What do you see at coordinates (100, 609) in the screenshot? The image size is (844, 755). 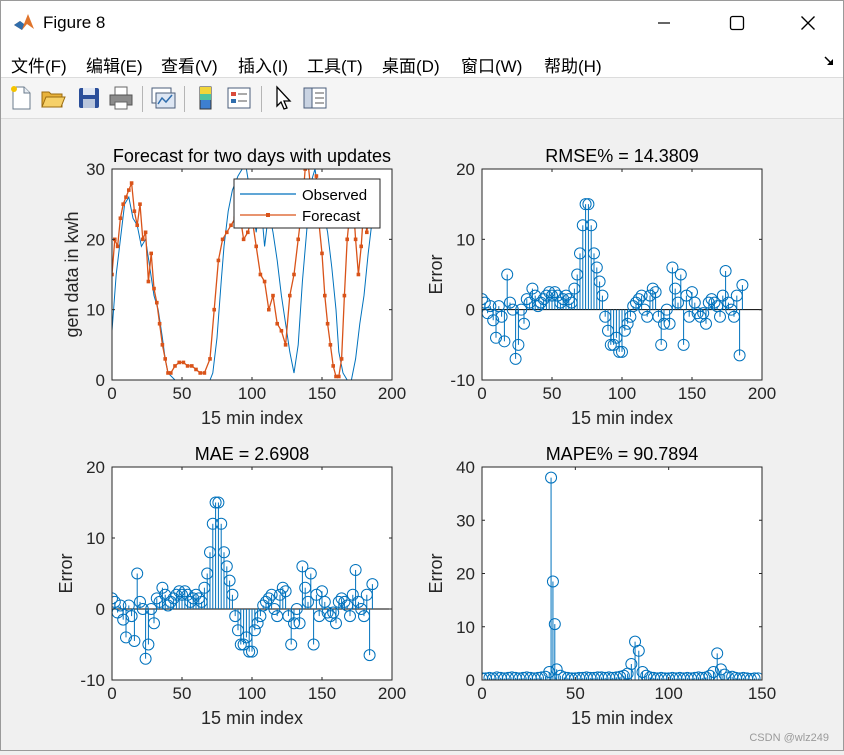 I see `y-tick-label: 0` at bounding box center [100, 609].